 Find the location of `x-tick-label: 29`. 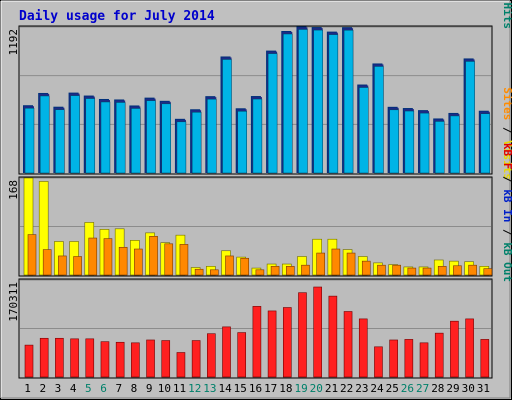

x-tick-label: 29 is located at coordinates (452, 388).